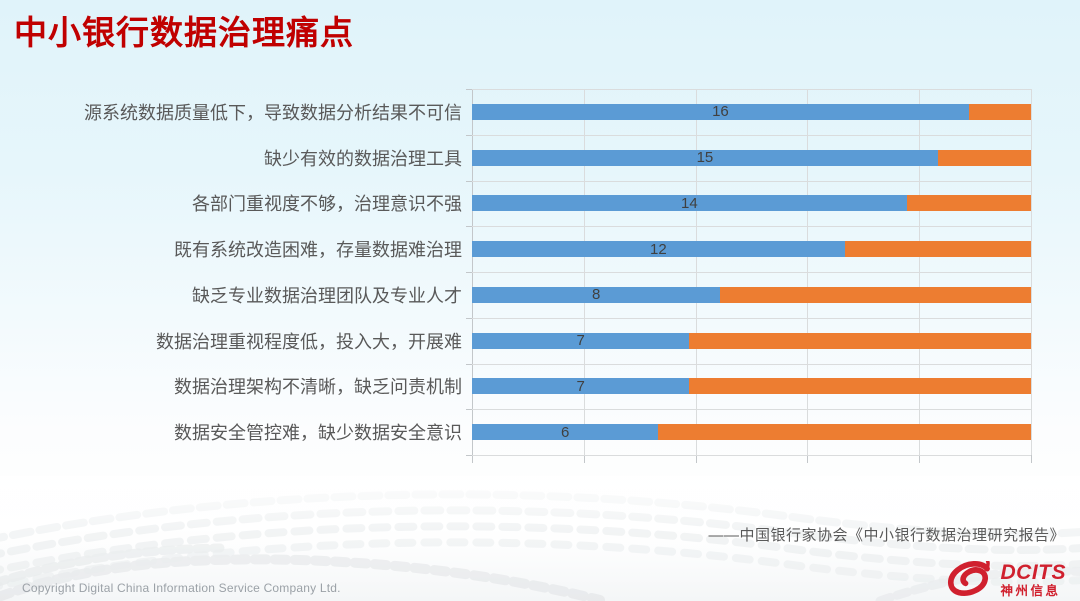 Image resolution: width=1080 pixels, height=601 pixels. I want to click on x-gridline, so click(1031, 272).